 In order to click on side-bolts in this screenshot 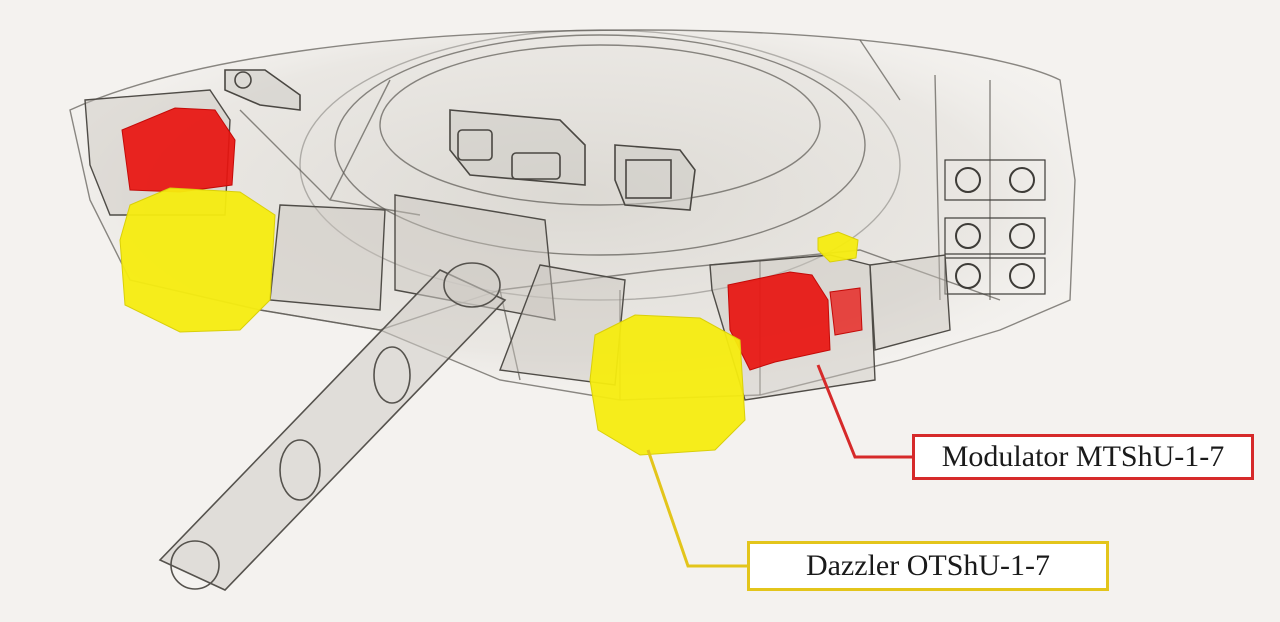, I will do `click(995, 227)`.